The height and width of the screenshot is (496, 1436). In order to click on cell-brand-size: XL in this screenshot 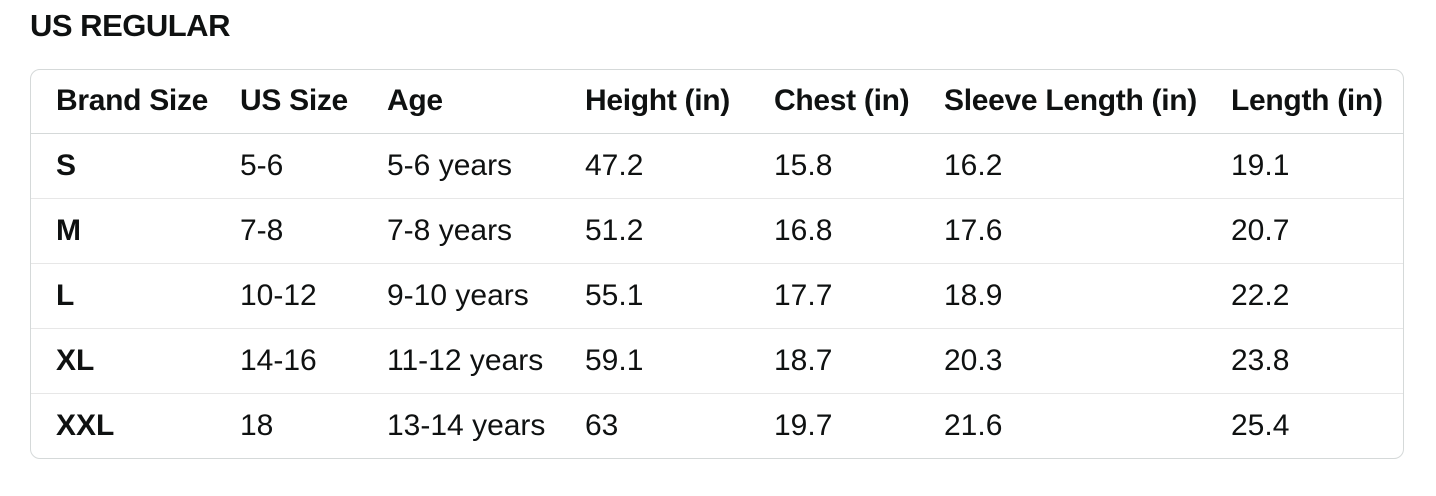, I will do `click(123, 361)`.